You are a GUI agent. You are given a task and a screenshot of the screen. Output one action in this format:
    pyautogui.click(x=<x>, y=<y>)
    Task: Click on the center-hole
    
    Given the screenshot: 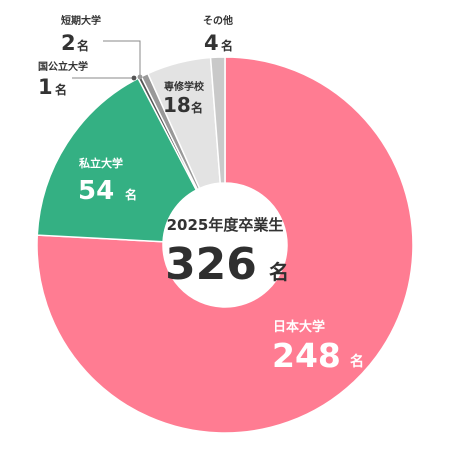 What is the action you would take?
    pyautogui.click(x=225, y=245)
    